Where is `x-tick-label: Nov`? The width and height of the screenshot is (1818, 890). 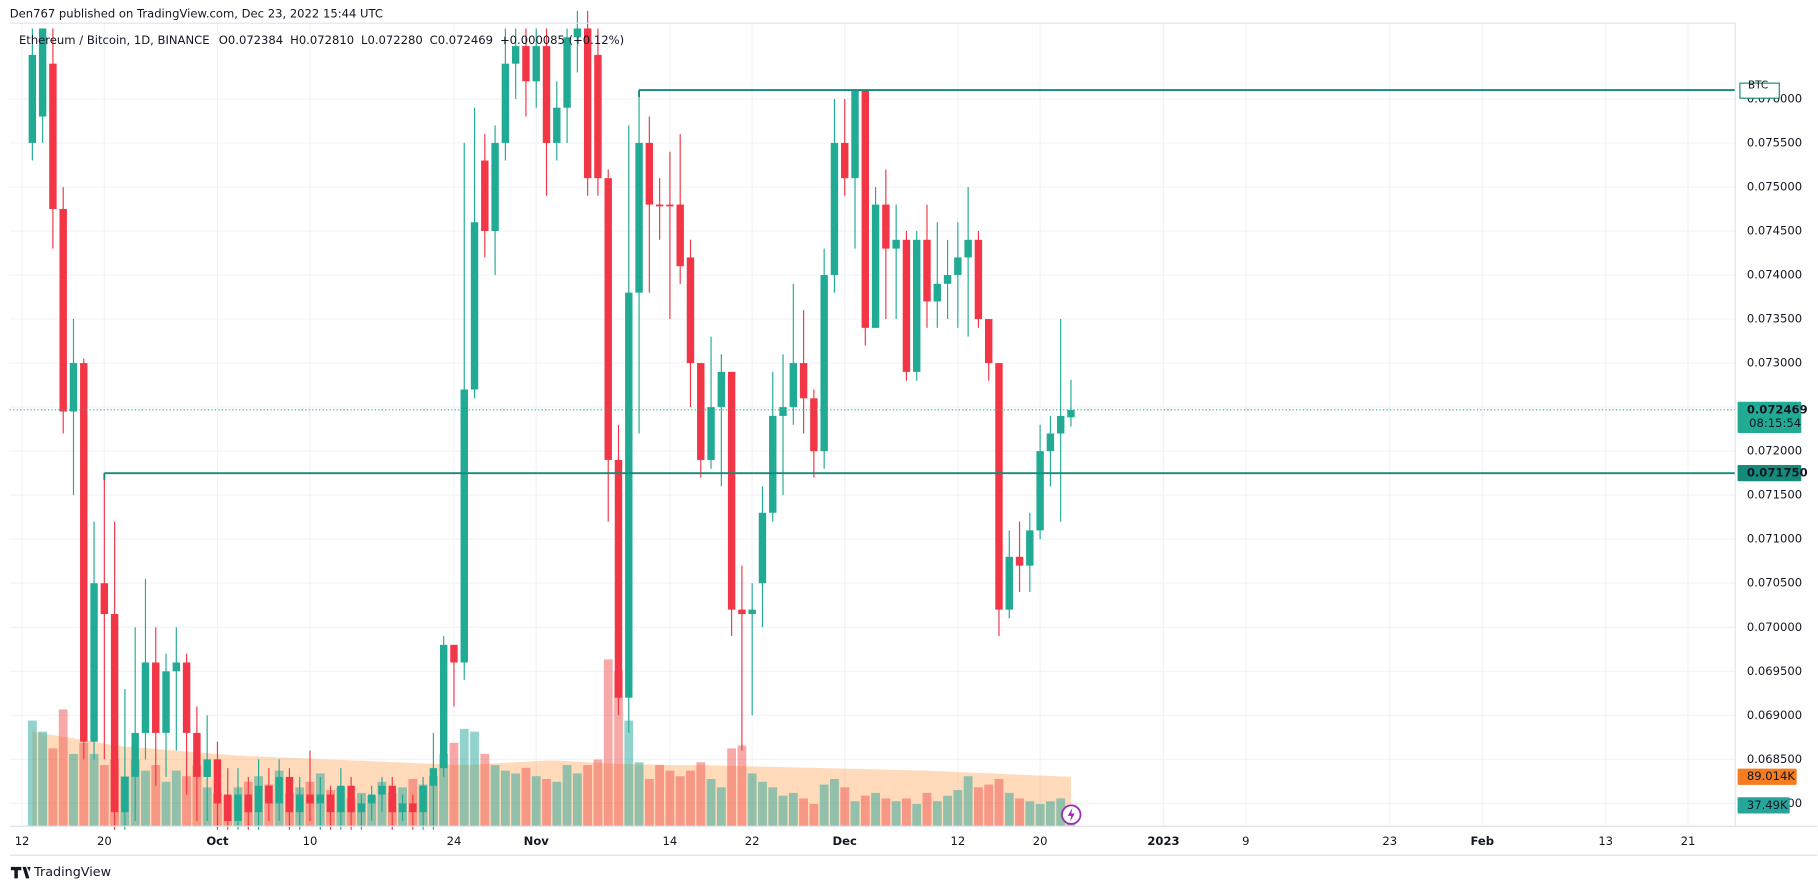
x-tick-label: Nov is located at coordinates (537, 841).